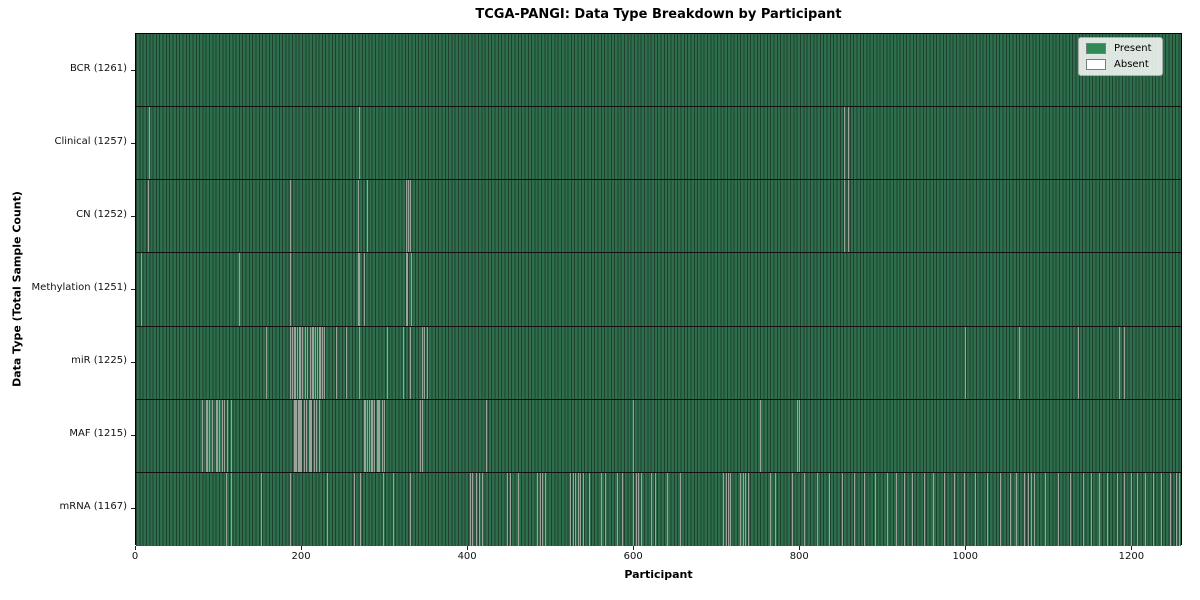  I want to click on absent-swatch, so click(1096, 64).